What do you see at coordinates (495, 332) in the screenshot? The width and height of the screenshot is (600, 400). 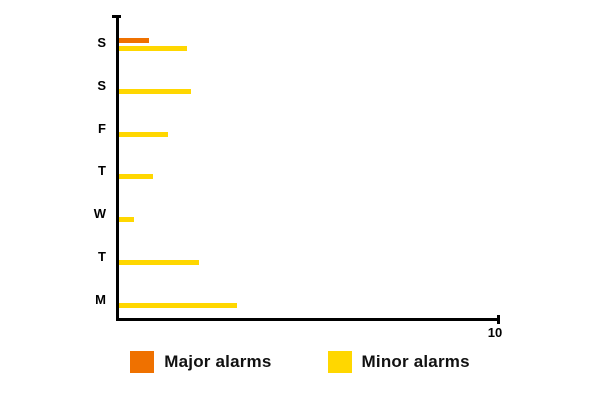 I see `x-axis-max-tick-label: 10` at bounding box center [495, 332].